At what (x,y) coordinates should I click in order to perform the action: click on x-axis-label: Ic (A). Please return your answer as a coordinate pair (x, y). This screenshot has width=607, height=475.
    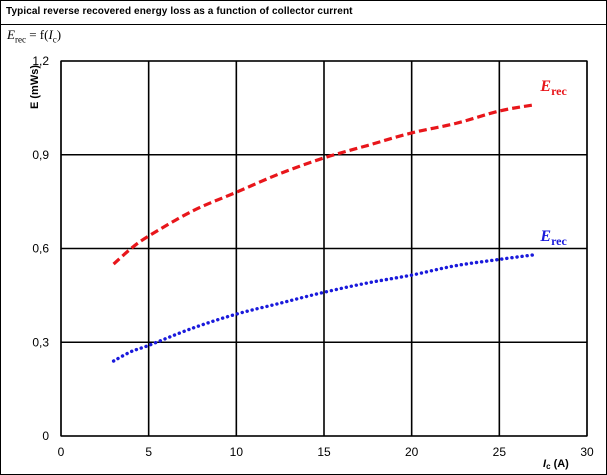
    Looking at the image, I should click on (556, 464).